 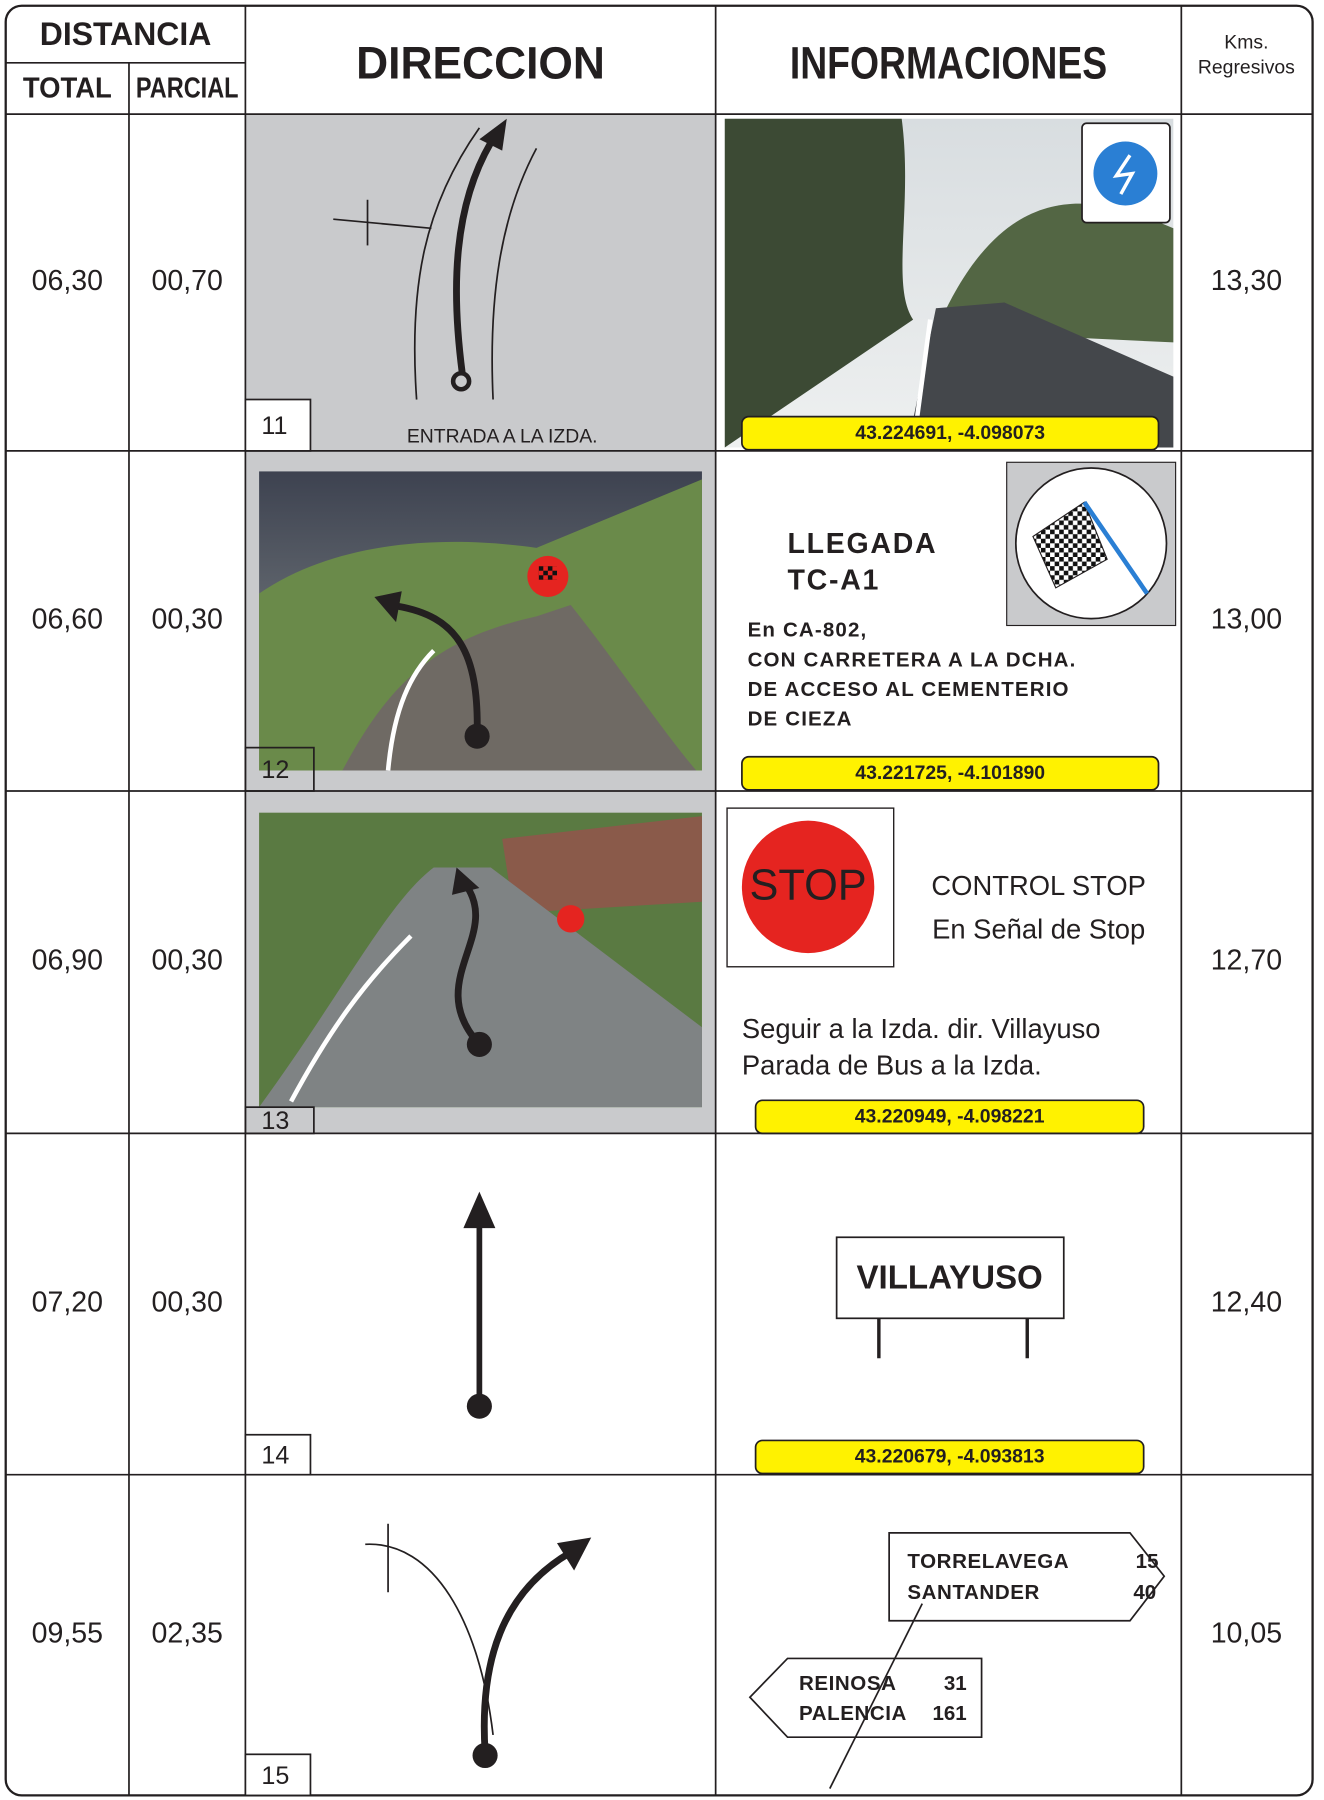 I want to click on stop-sign-text: STOP, so click(x=807, y=885).